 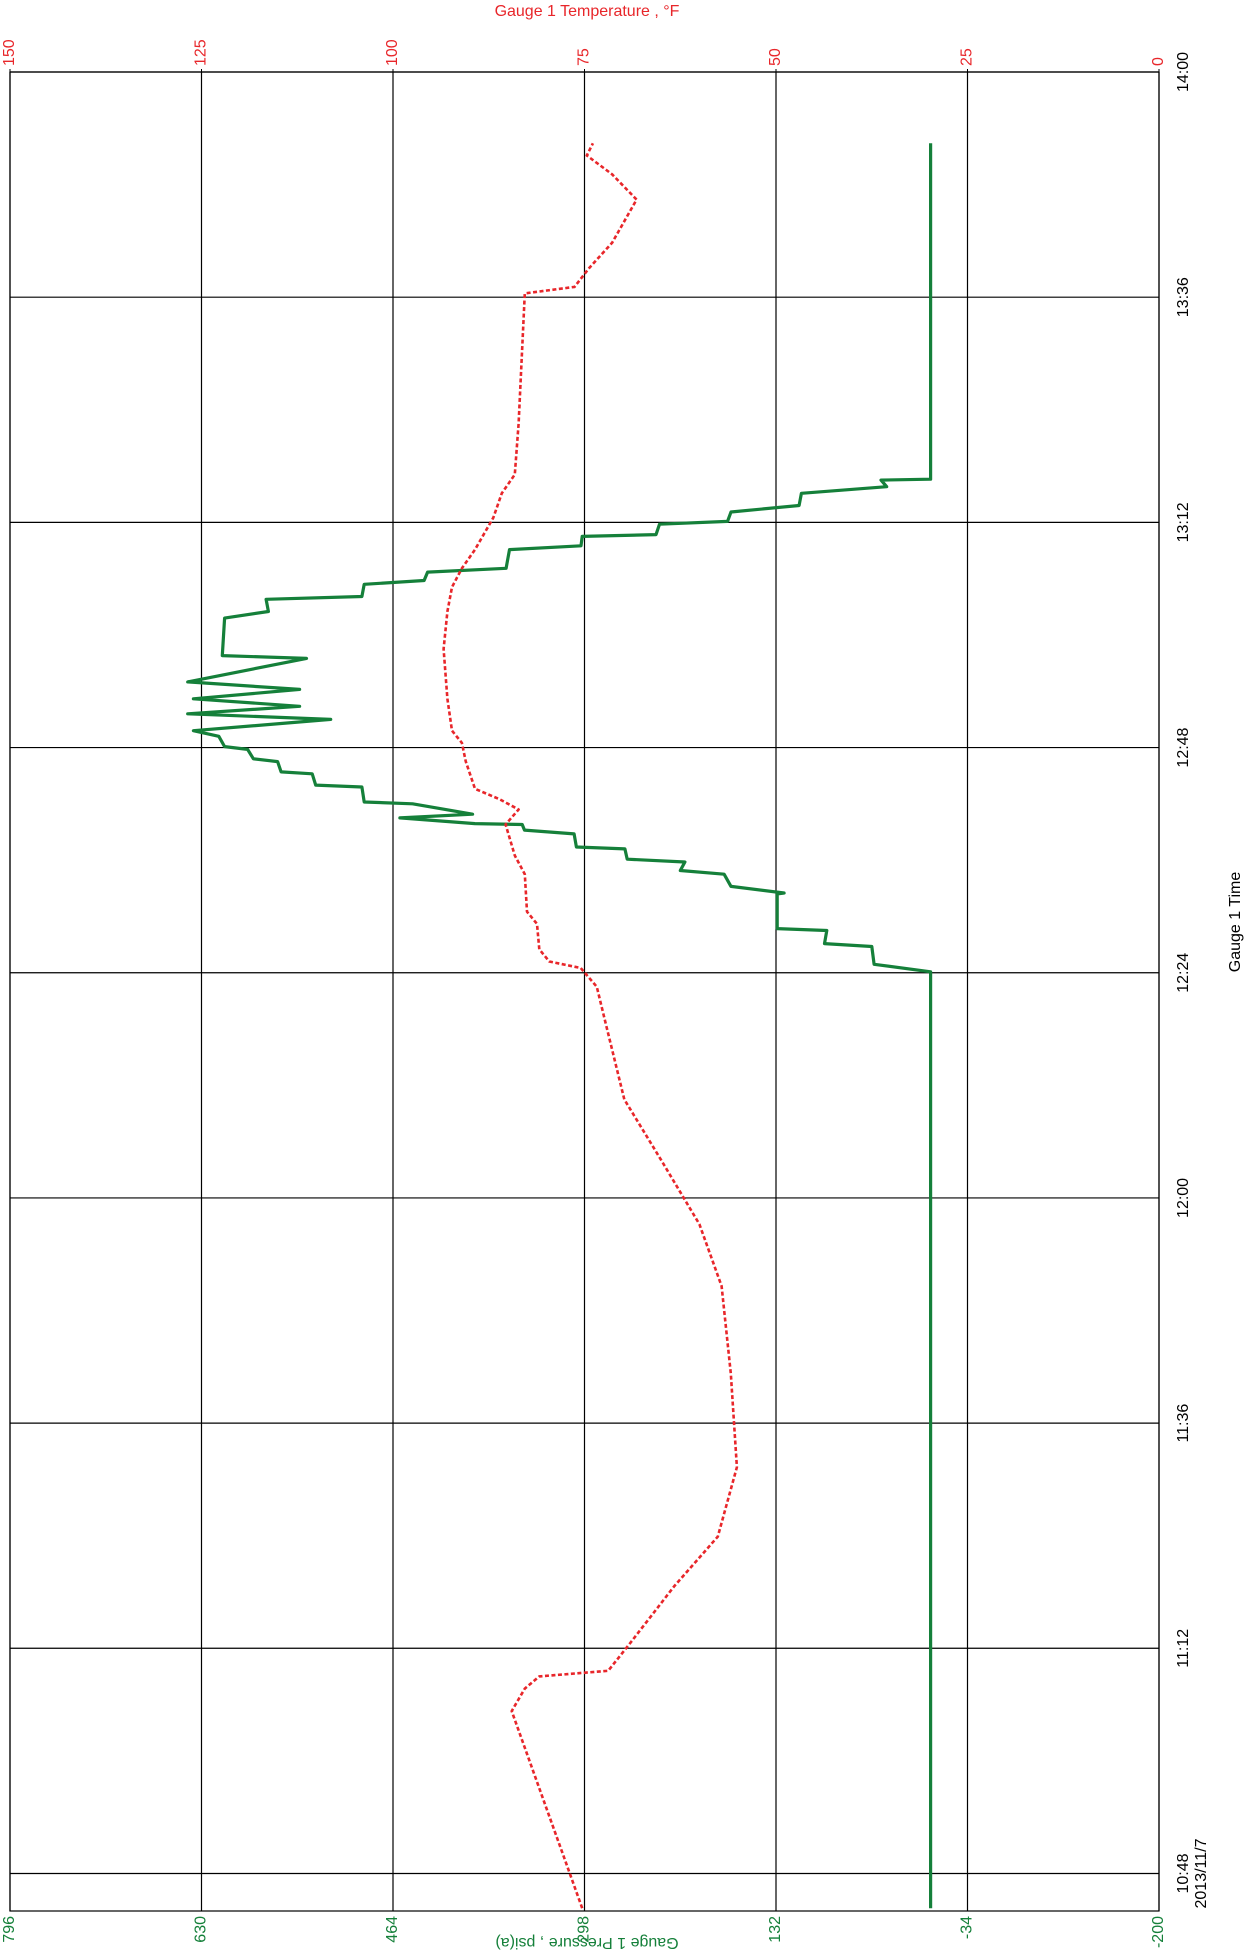 I want to click on x-tick-label: 14:00, so click(x=1183, y=72).